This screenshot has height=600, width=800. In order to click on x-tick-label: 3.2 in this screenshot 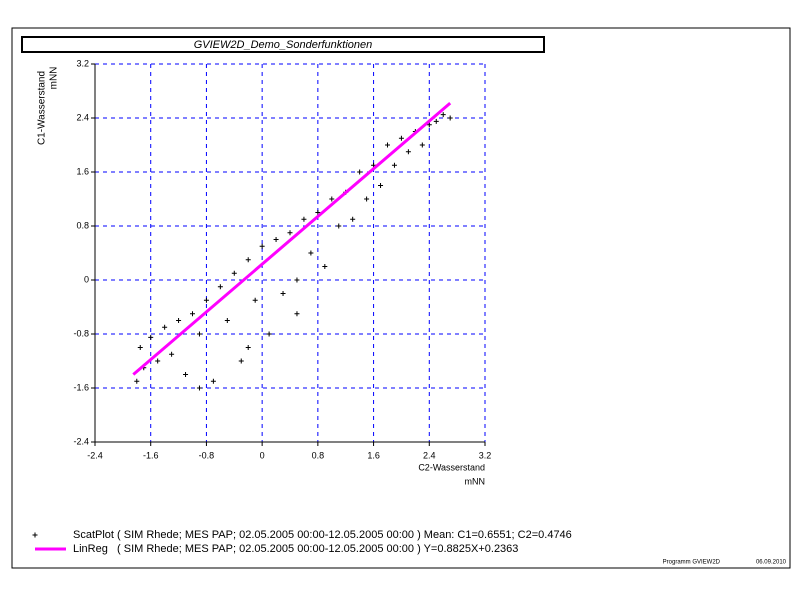, I will do `click(485, 455)`.